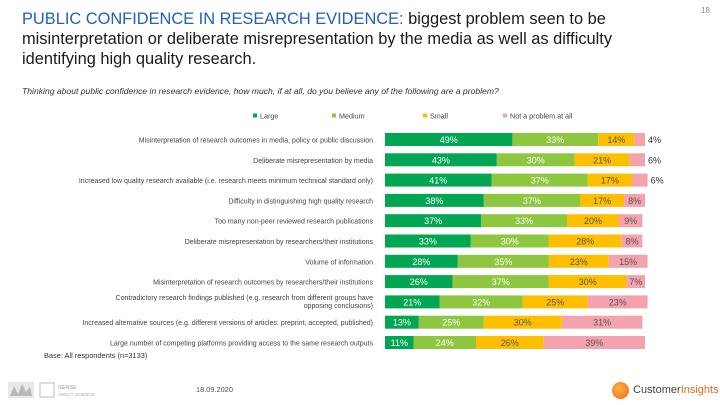 Image resolution: width=720 pixels, height=405 pixels. Describe the element at coordinates (481, 302) in the screenshot. I see `data-label: 32%` at that location.